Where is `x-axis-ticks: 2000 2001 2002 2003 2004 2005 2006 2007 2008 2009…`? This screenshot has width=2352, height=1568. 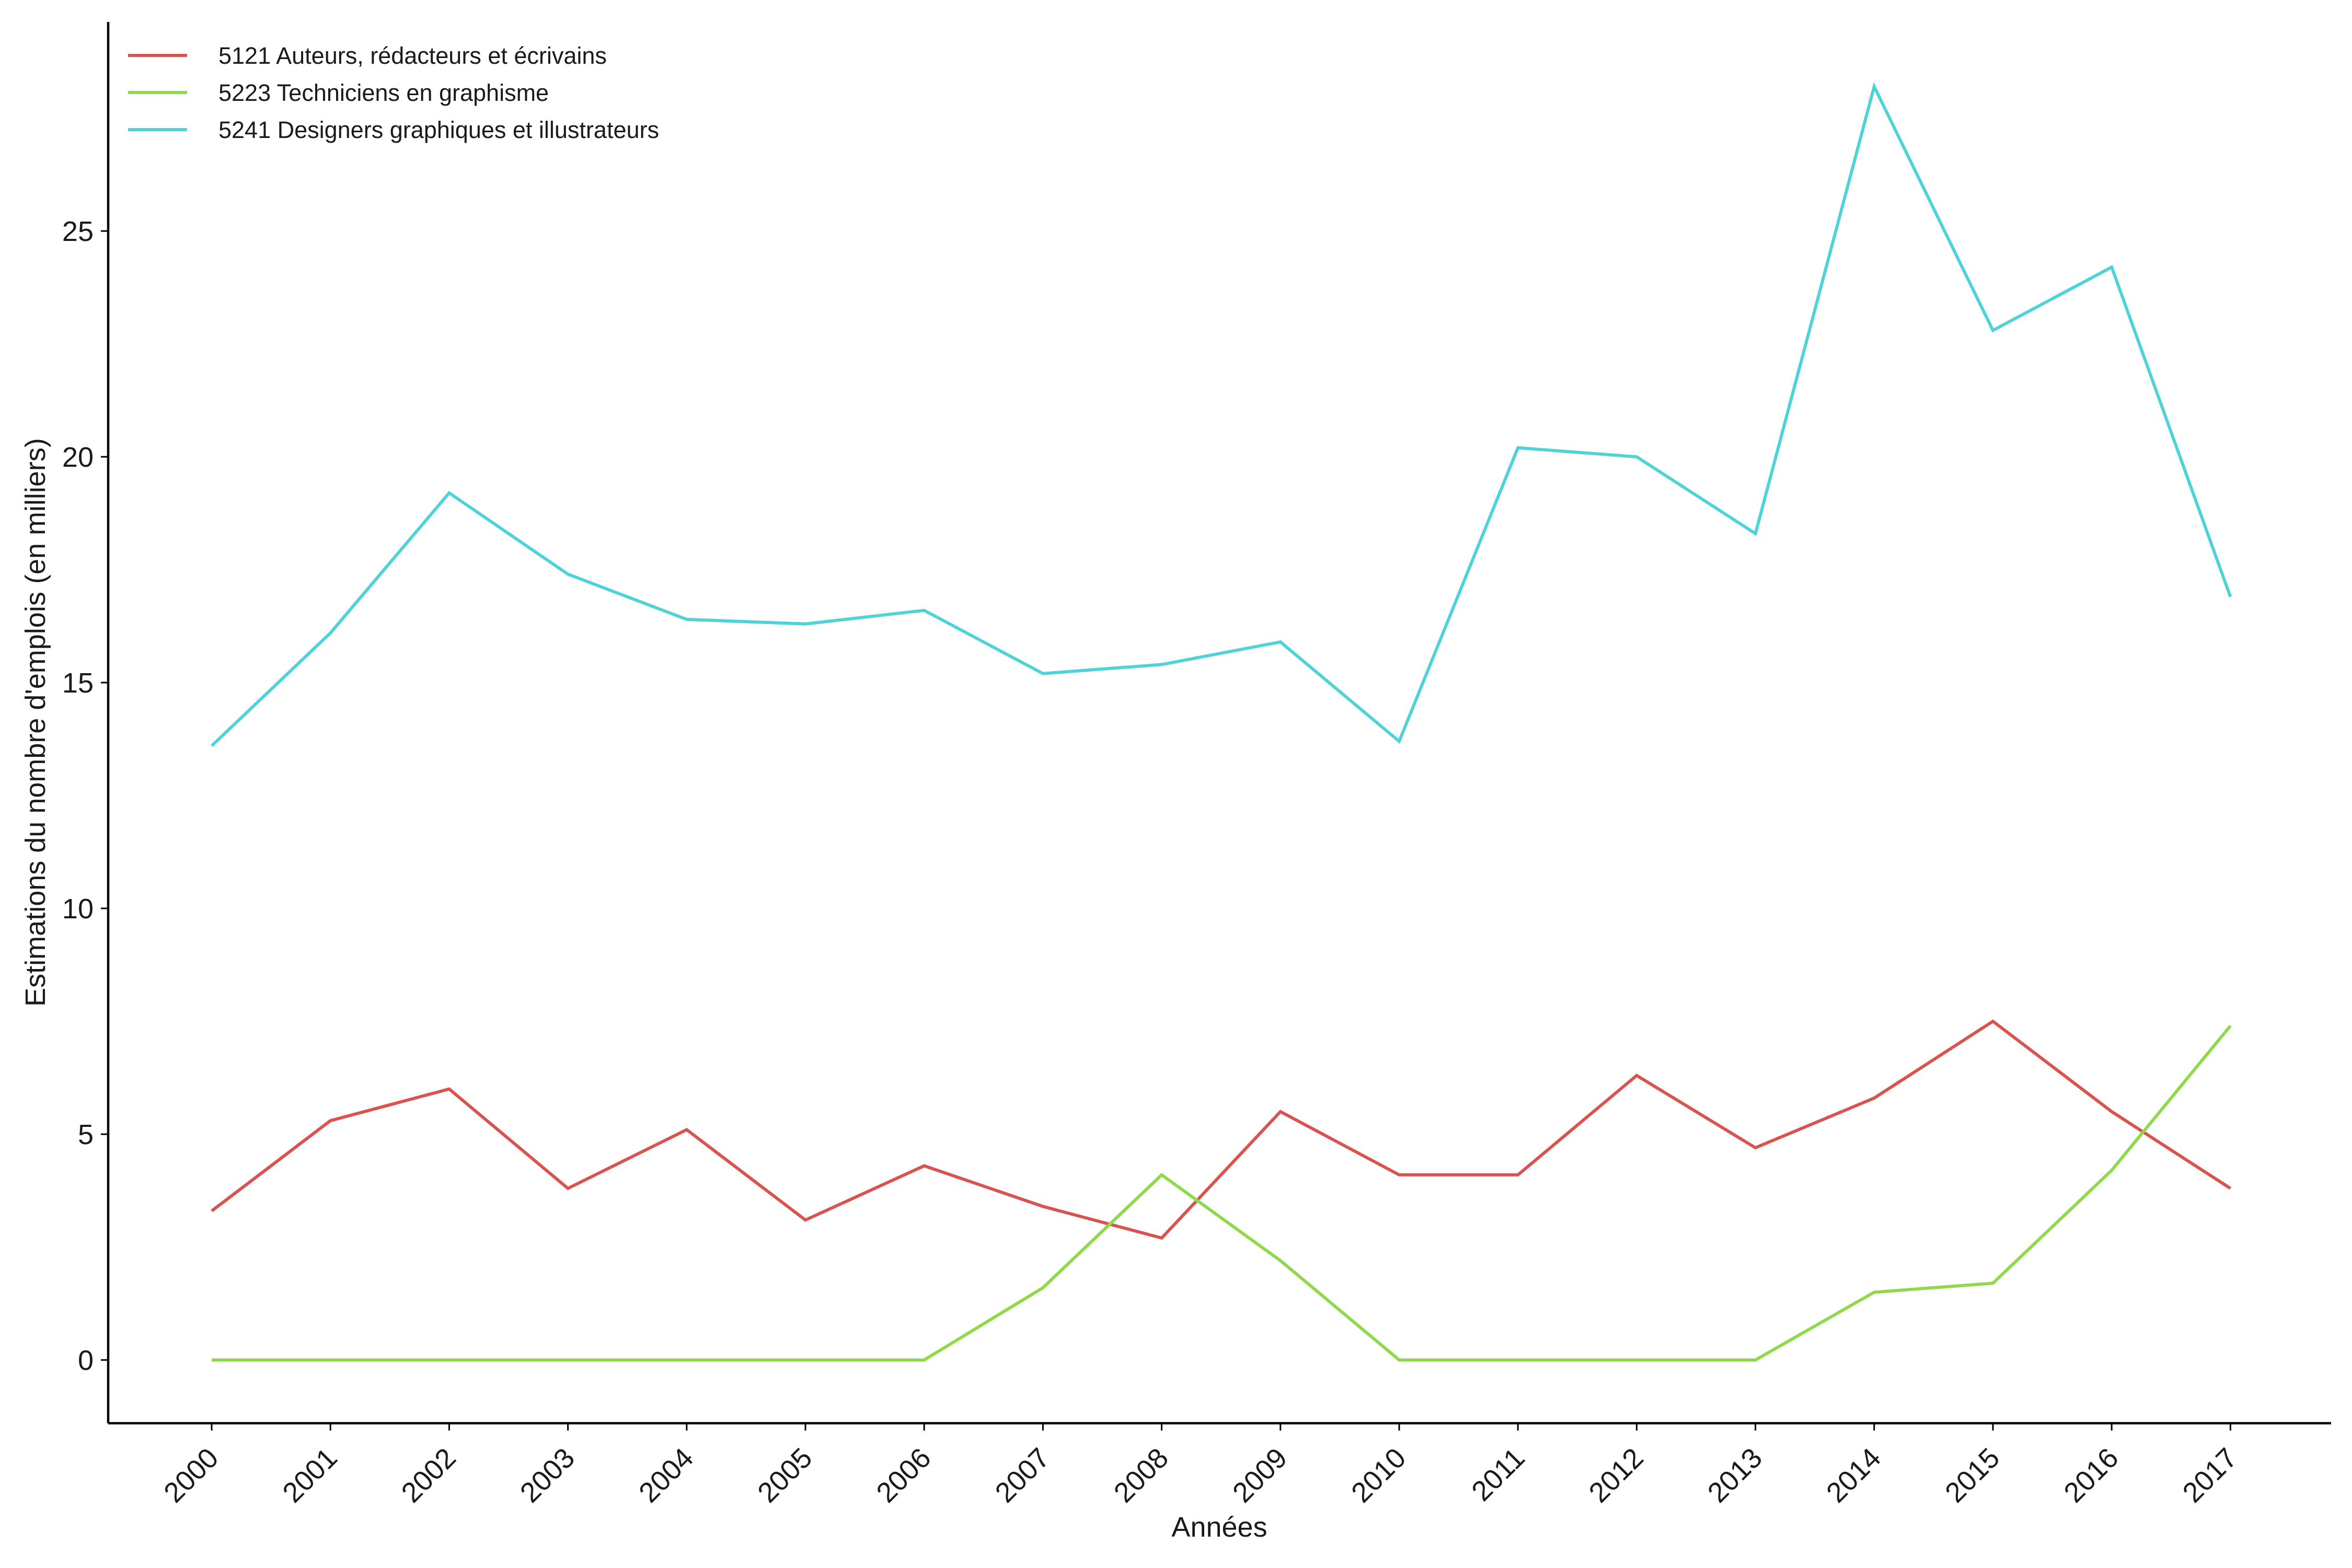 x-axis-ticks: 2000 2001 2002 2003 2004 2005 2006 2007 2008 2009… is located at coordinates (1200, 1465).